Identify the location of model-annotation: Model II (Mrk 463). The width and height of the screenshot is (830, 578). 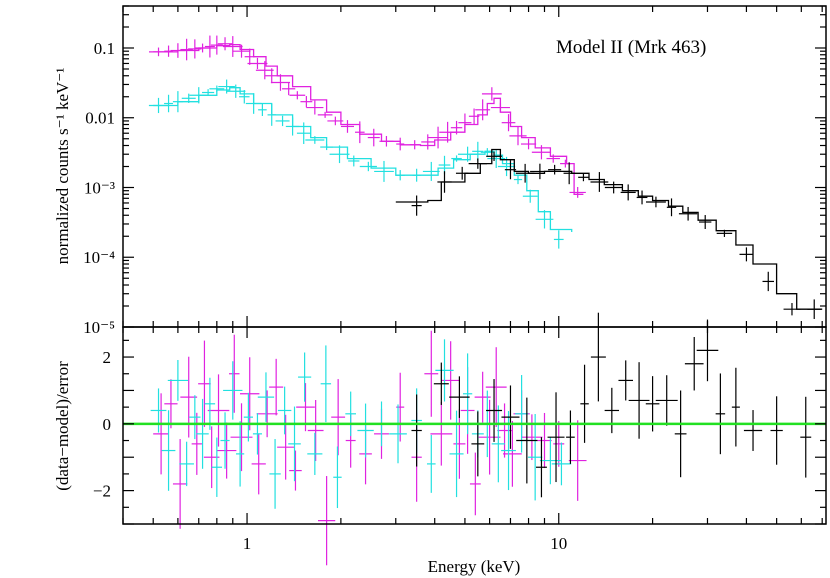
(631, 47).